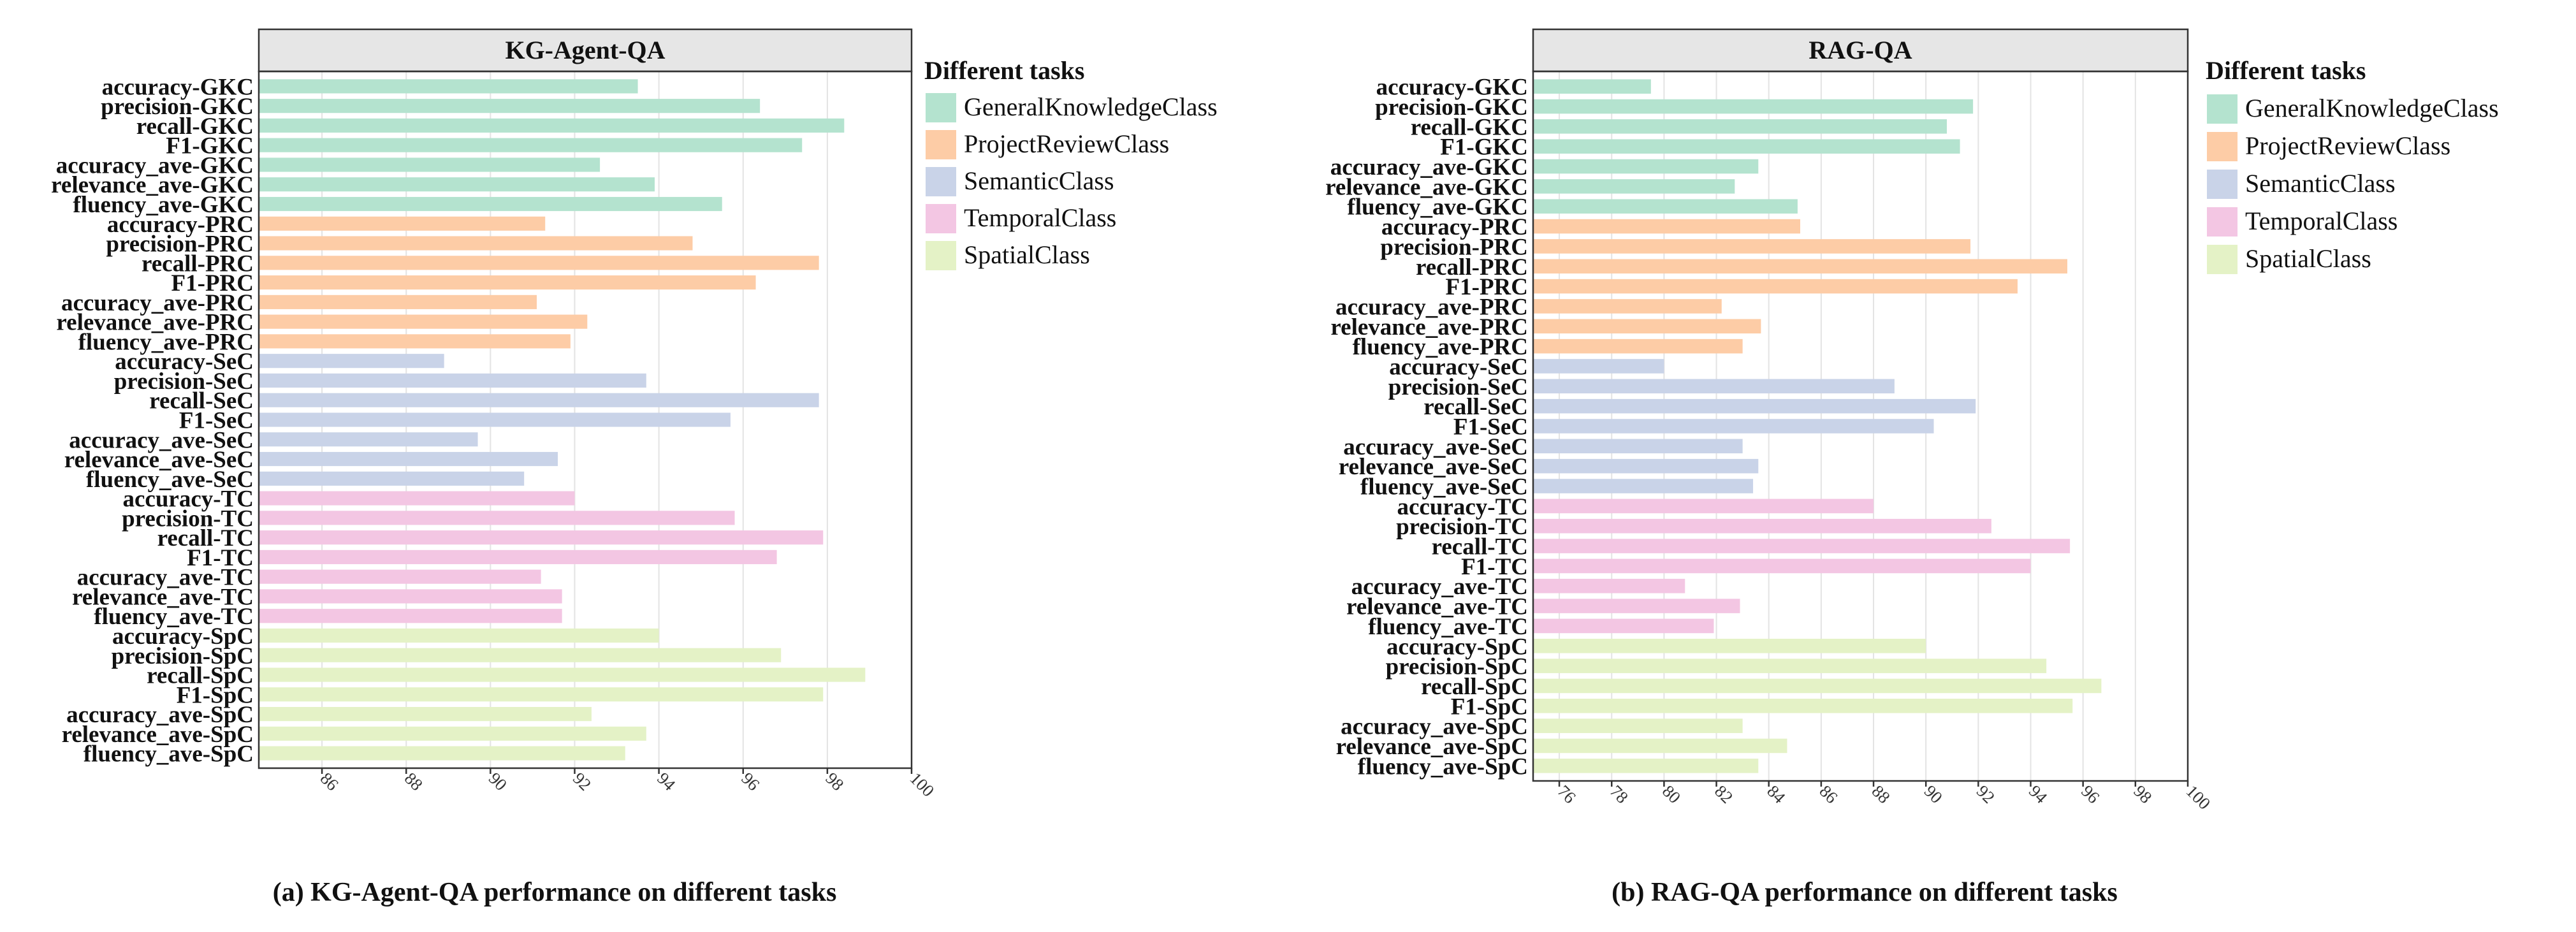  I want to click on legend-label: SpatialClass, so click(1027, 254).